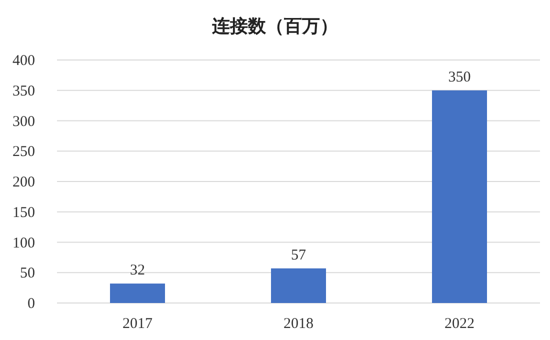 This screenshot has height=340, width=550. What do you see at coordinates (274, 26) in the screenshot?
I see `chart-title: 连接数（百万）` at bounding box center [274, 26].